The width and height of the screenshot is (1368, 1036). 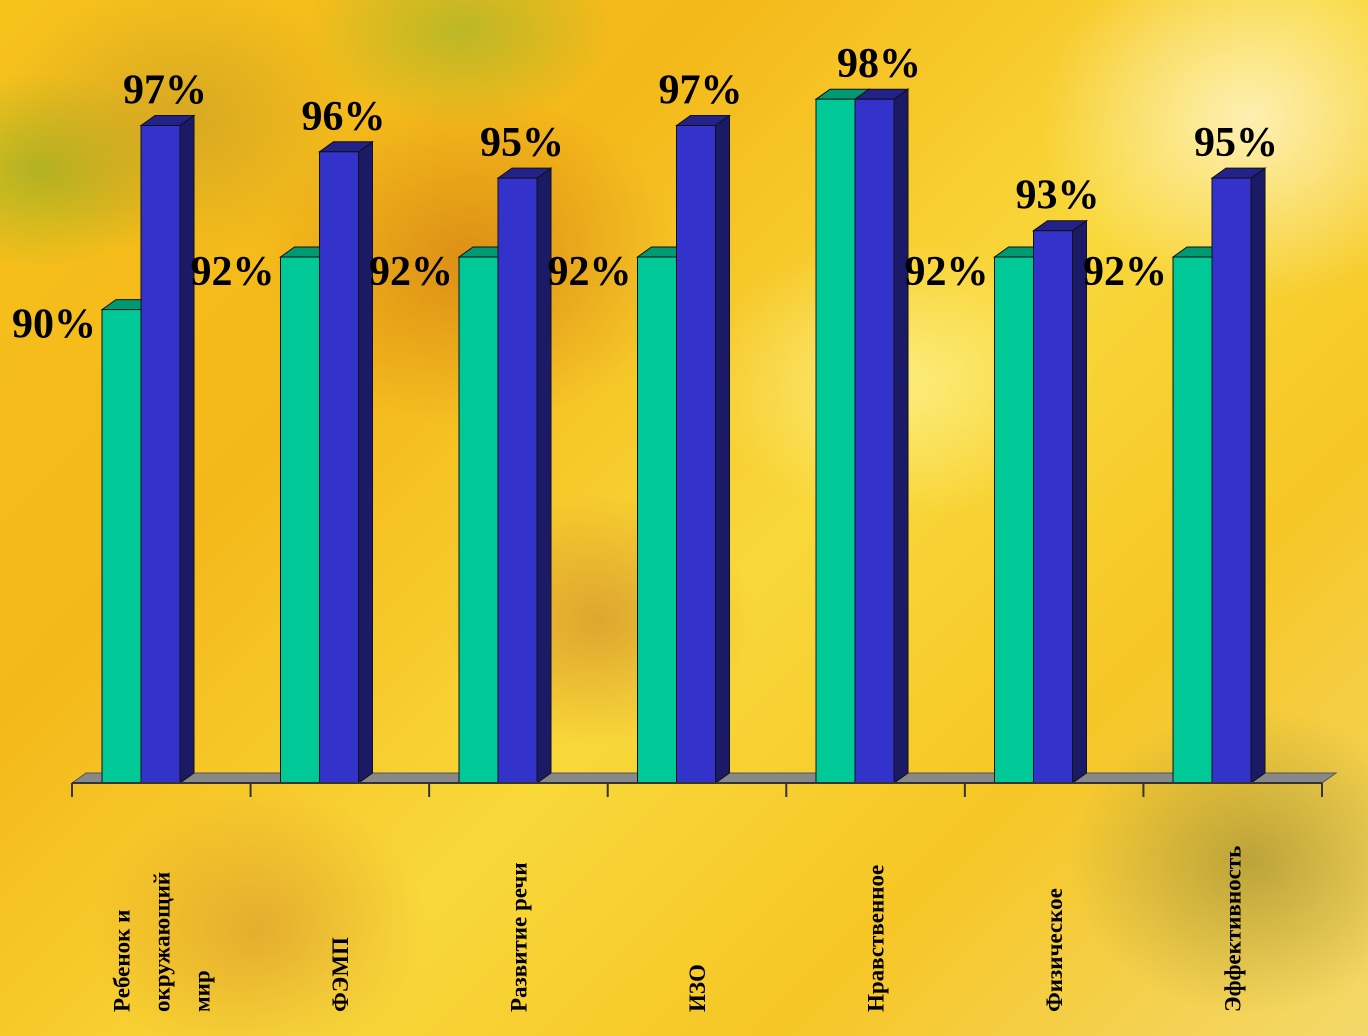 What do you see at coordinates (881, 436) in the screenshot?
I see `bar-s2-c5` at bounding box center [881, 436].